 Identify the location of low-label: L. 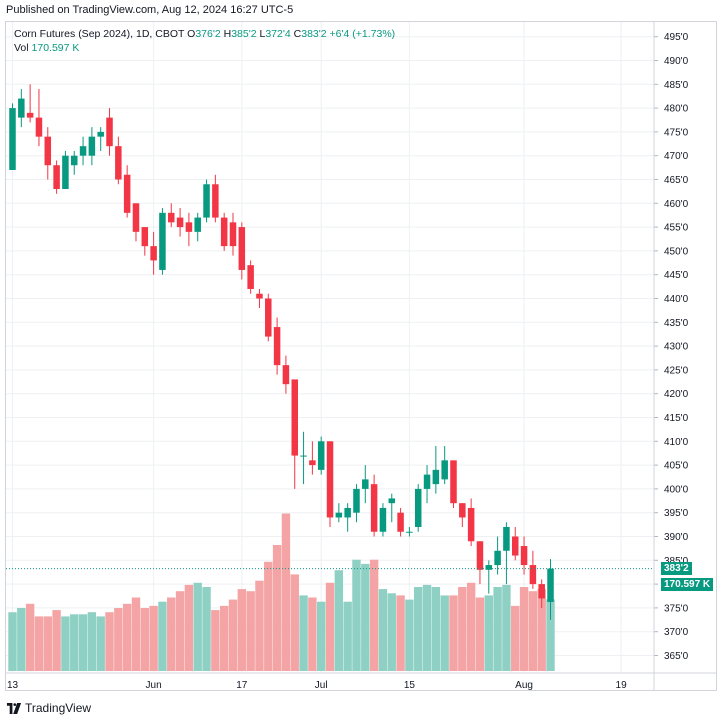
(262, 34).